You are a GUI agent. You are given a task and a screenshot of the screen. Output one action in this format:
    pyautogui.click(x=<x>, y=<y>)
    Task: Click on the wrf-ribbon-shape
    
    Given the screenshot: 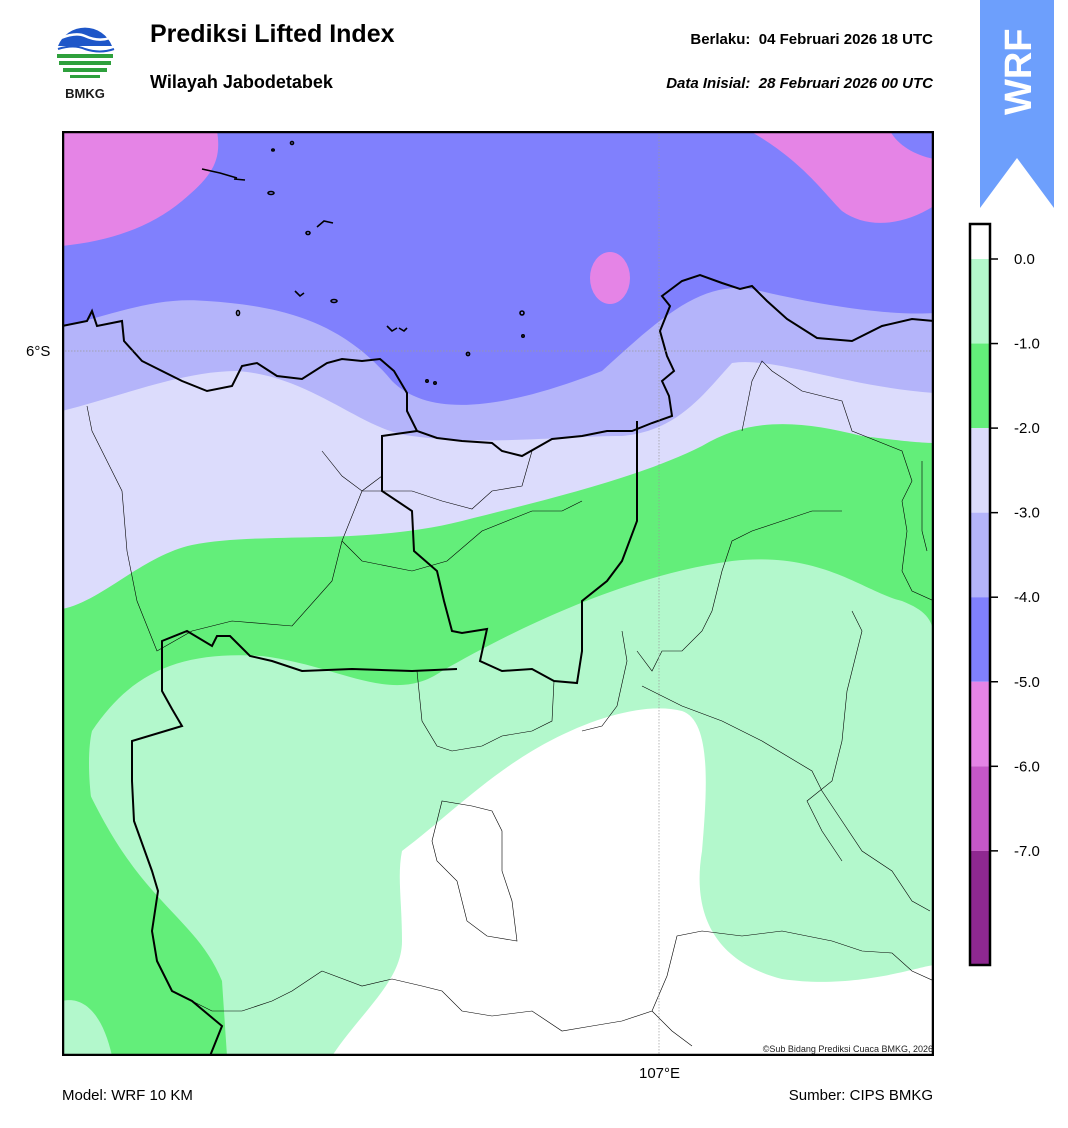 What is the action you would take?
    pyautogui.click(x=1017, y=104)
    